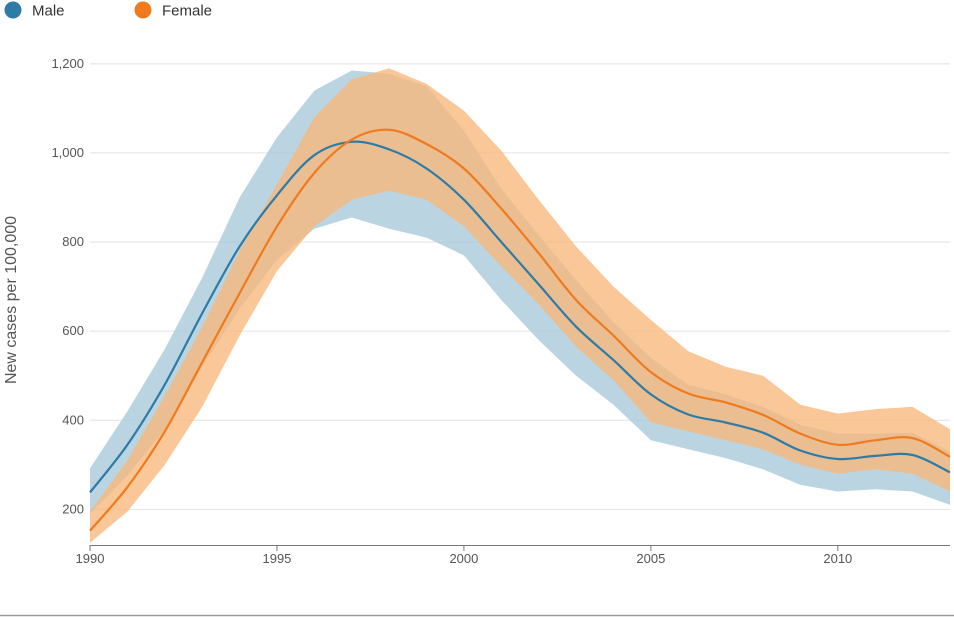 The height and width of the screenshot is (618, 954). What do you see at coordinates (187, 11) in the screenshot?
I see `female-legend-label: Female` at bounding box center [187, 11].